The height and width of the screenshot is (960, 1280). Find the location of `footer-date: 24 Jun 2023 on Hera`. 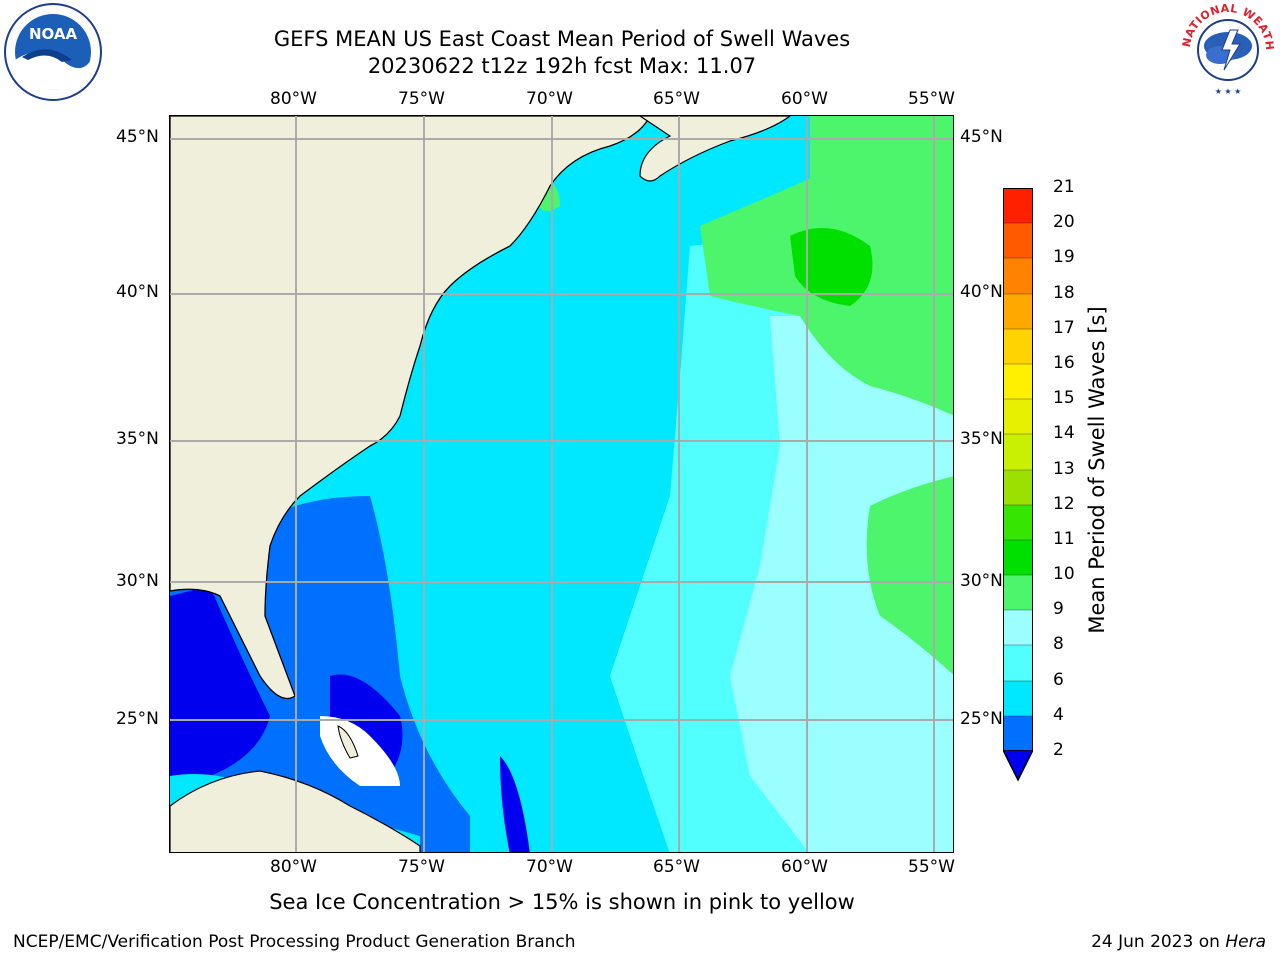

footer-date: 24 Jun 2023 on Hera is located at coordinates (1178, 942).